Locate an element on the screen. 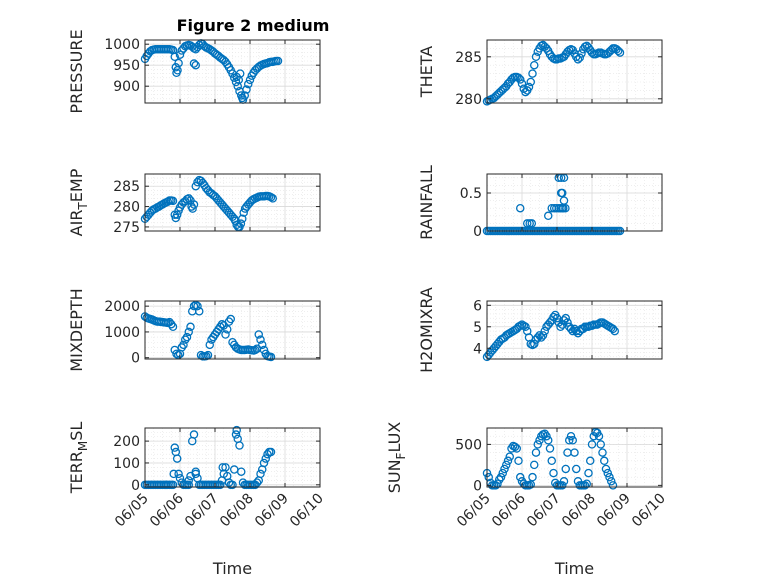  y-axis-label: AIRTEMP is located at coordinates (78, 202).